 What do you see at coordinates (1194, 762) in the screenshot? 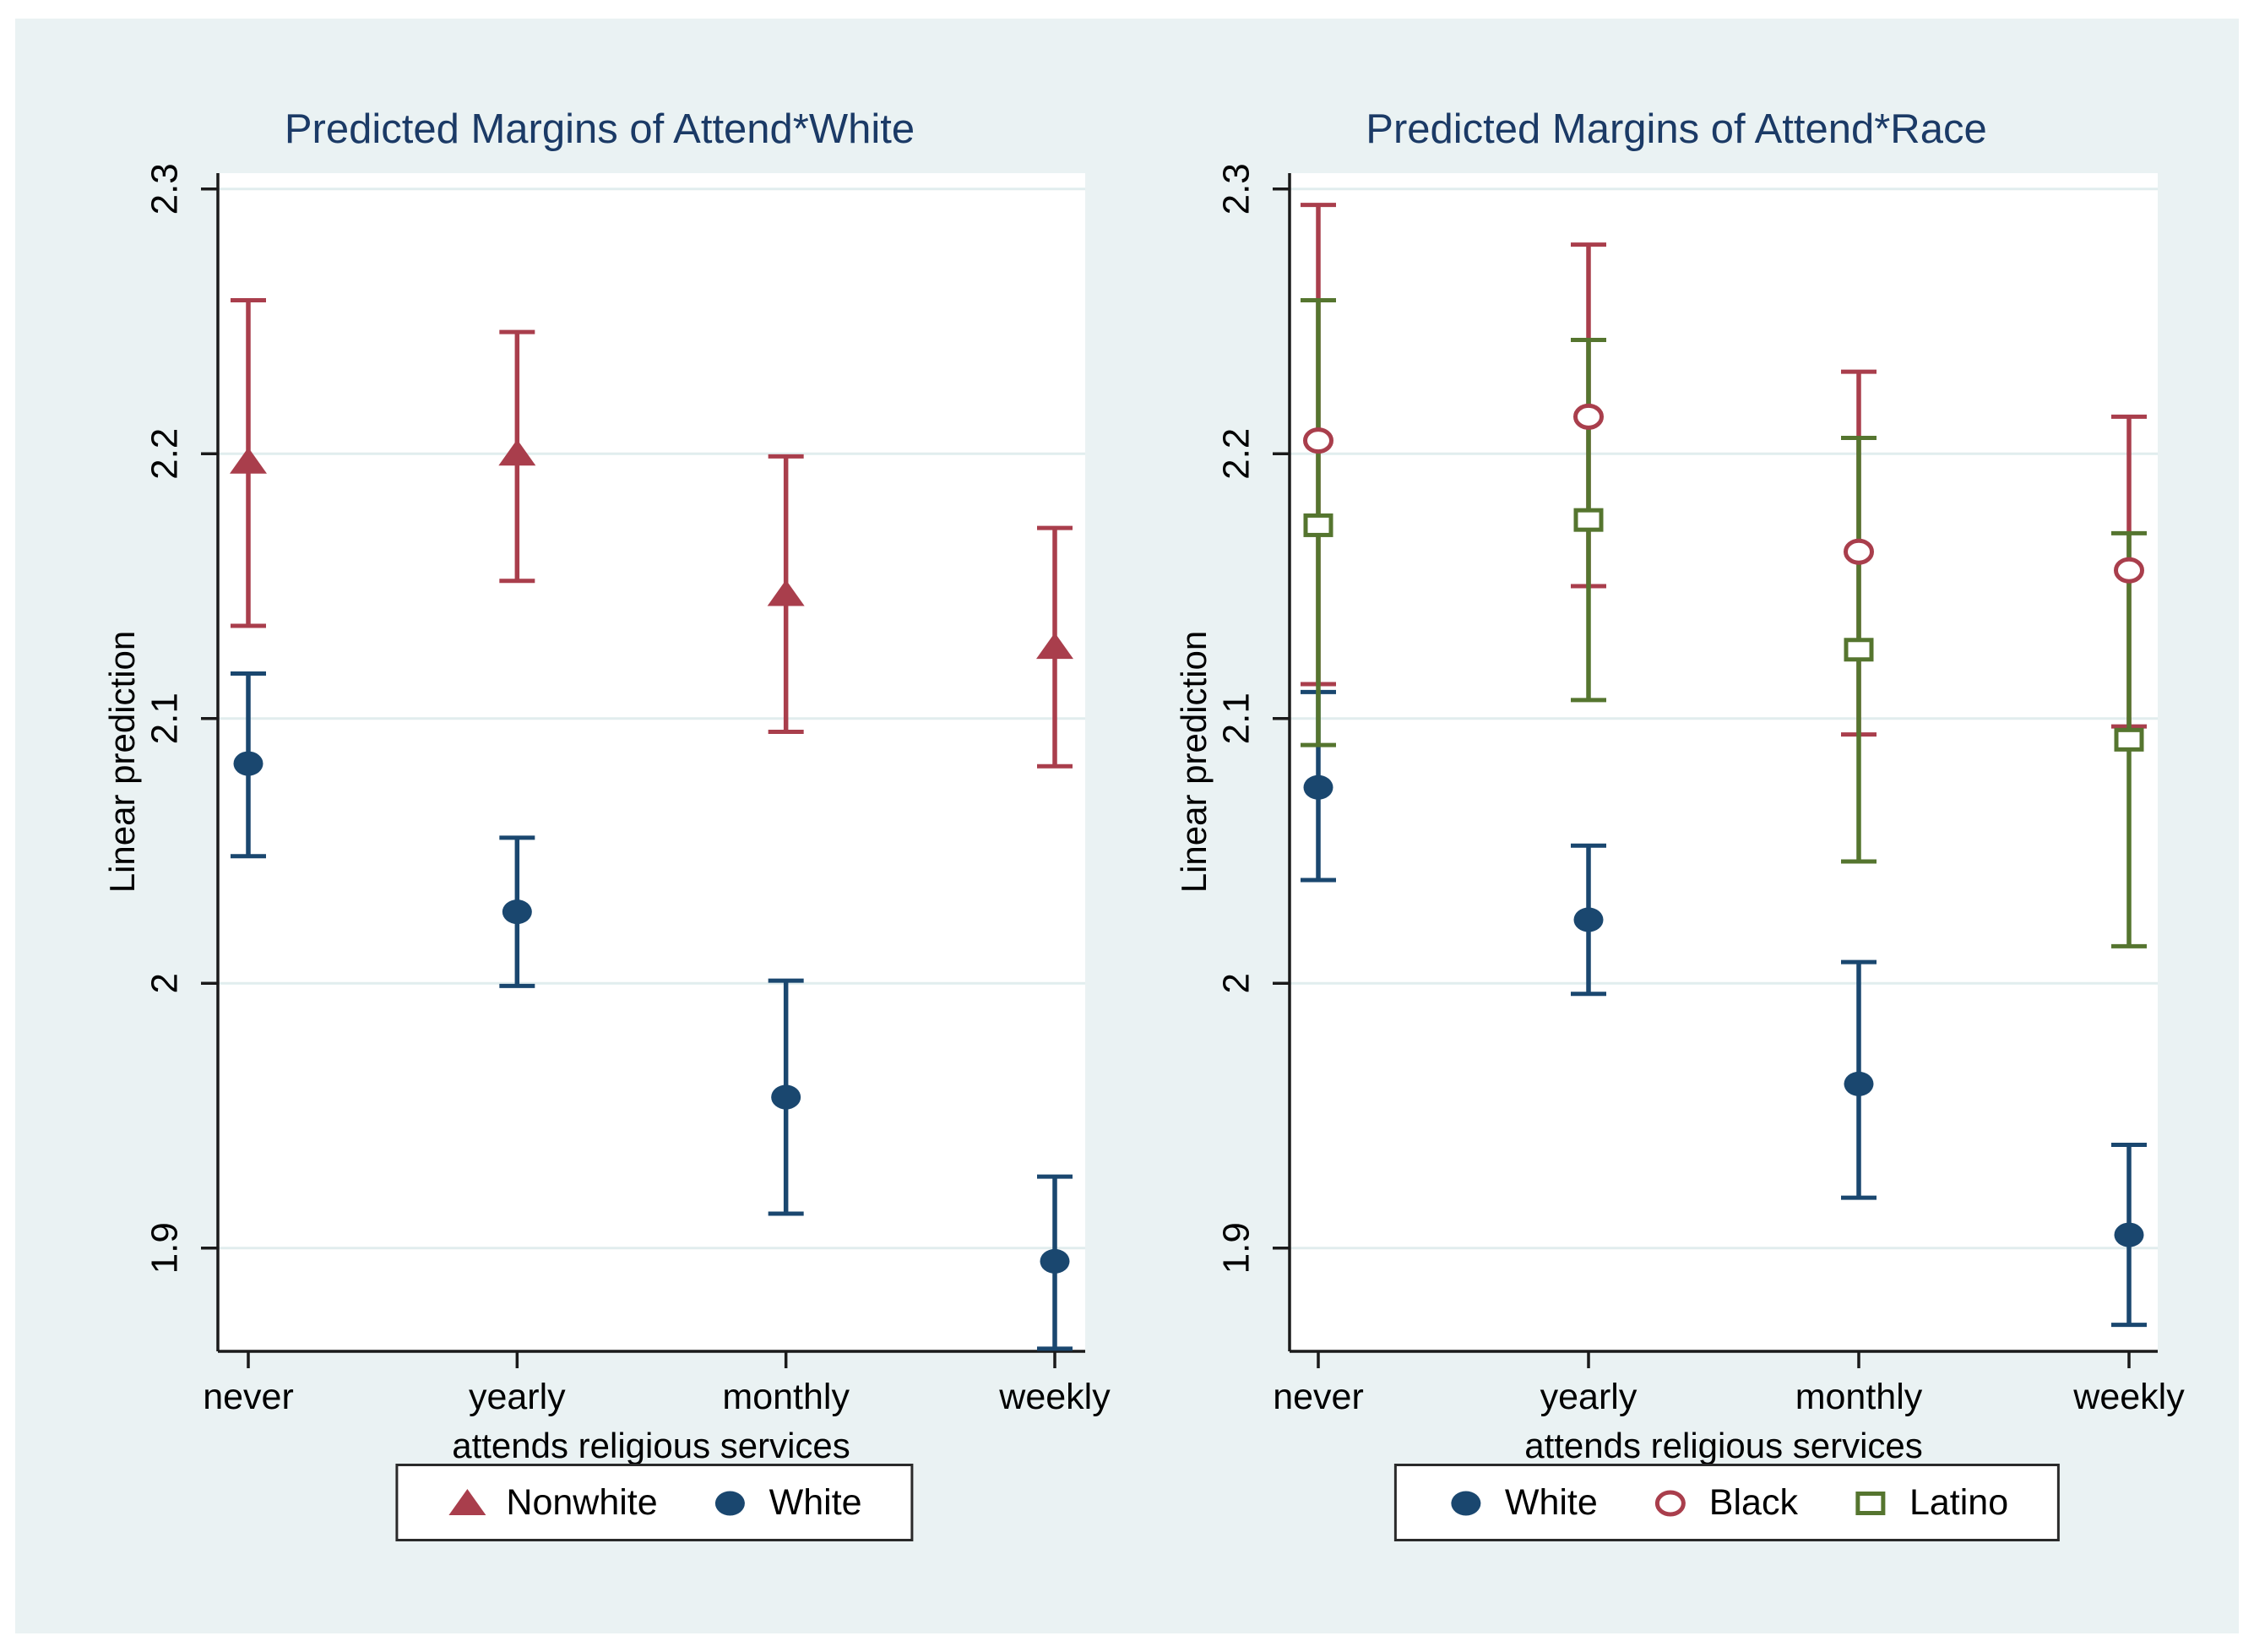
I see `right-y-axis-title: Linear prediction` at bounding box center [1194, 762].